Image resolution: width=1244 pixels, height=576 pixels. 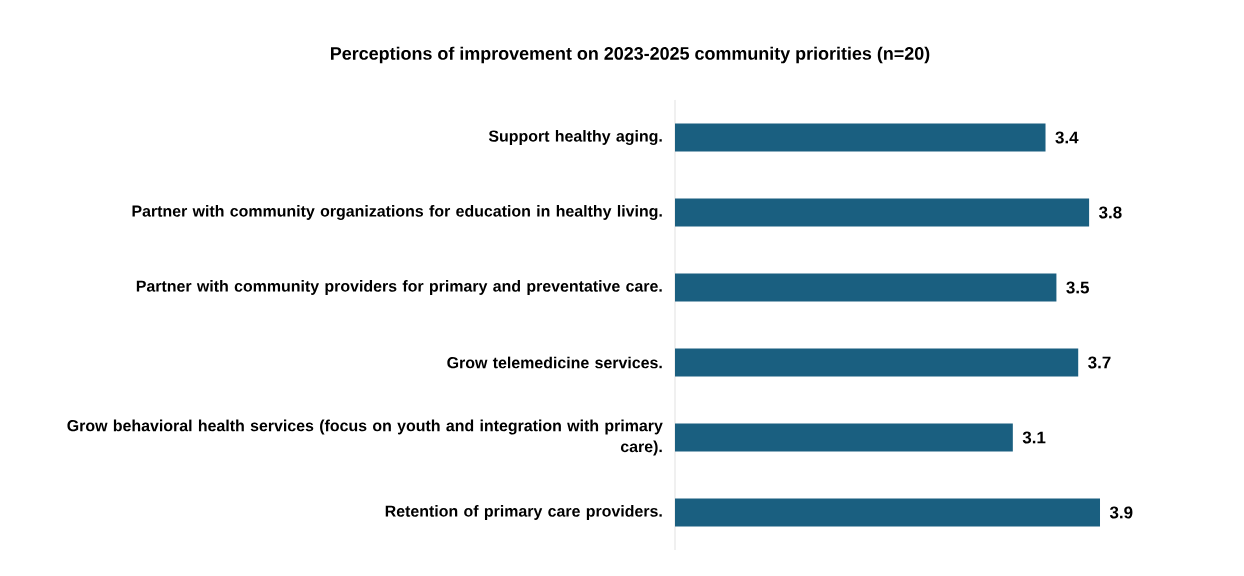 I want to click on y-tick-label: Partner with community organizations for education in healthy living., so click(x=397, y=212).